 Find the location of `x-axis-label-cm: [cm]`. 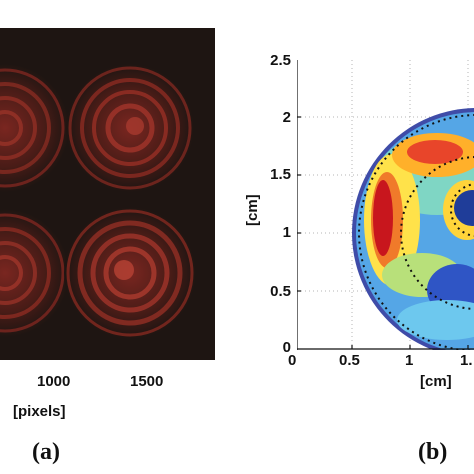

x-axis-label-cm: [cm] is located at coordinates (436, 381).